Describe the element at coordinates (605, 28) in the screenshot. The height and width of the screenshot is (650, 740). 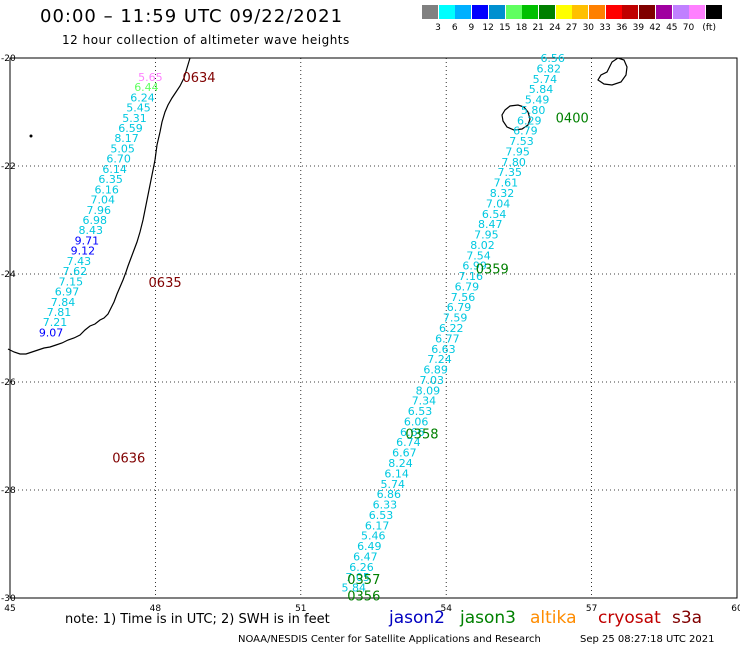
I see `legend-label: 33` at that location.